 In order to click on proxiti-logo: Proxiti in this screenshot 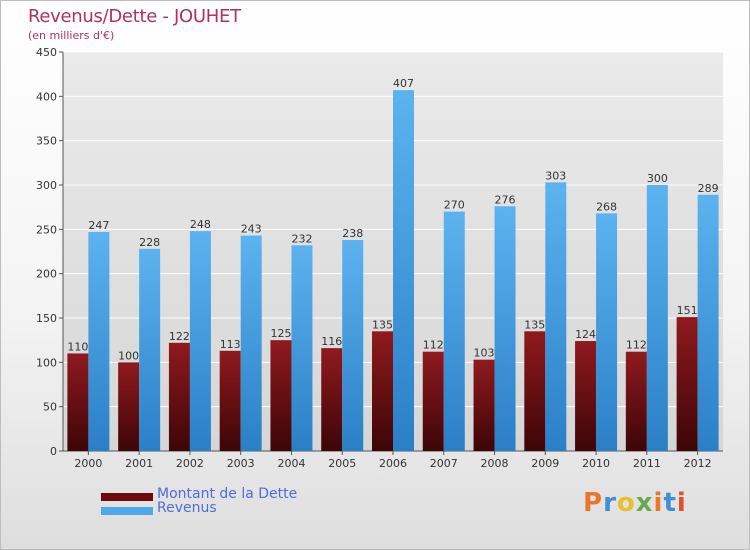, I will do `click(635, 503)`.